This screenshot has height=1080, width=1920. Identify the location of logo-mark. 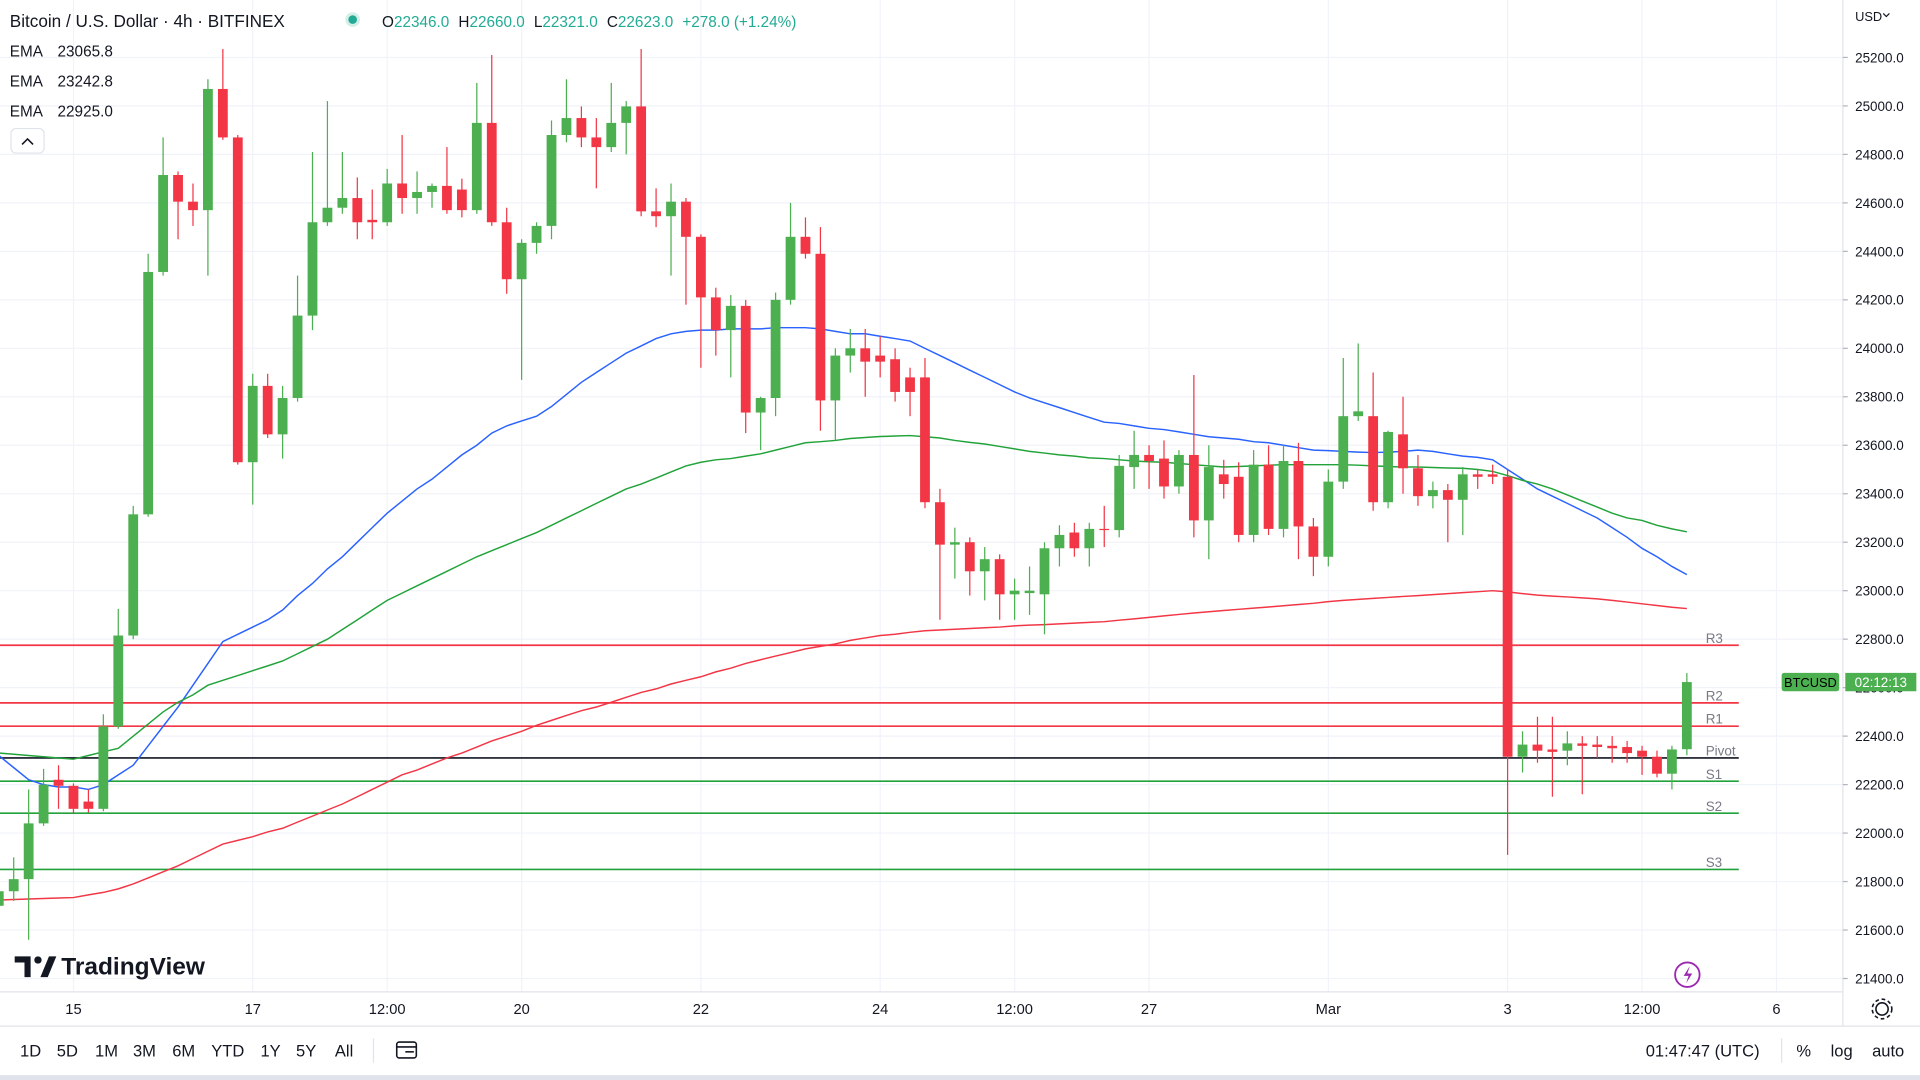
(38, 960).